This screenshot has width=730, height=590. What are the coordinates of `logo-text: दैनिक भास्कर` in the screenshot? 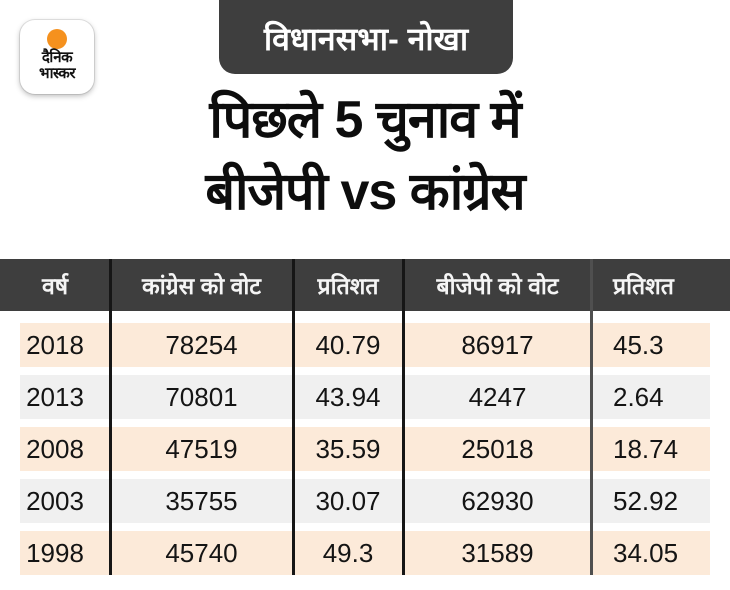 It's located at (57, 66).